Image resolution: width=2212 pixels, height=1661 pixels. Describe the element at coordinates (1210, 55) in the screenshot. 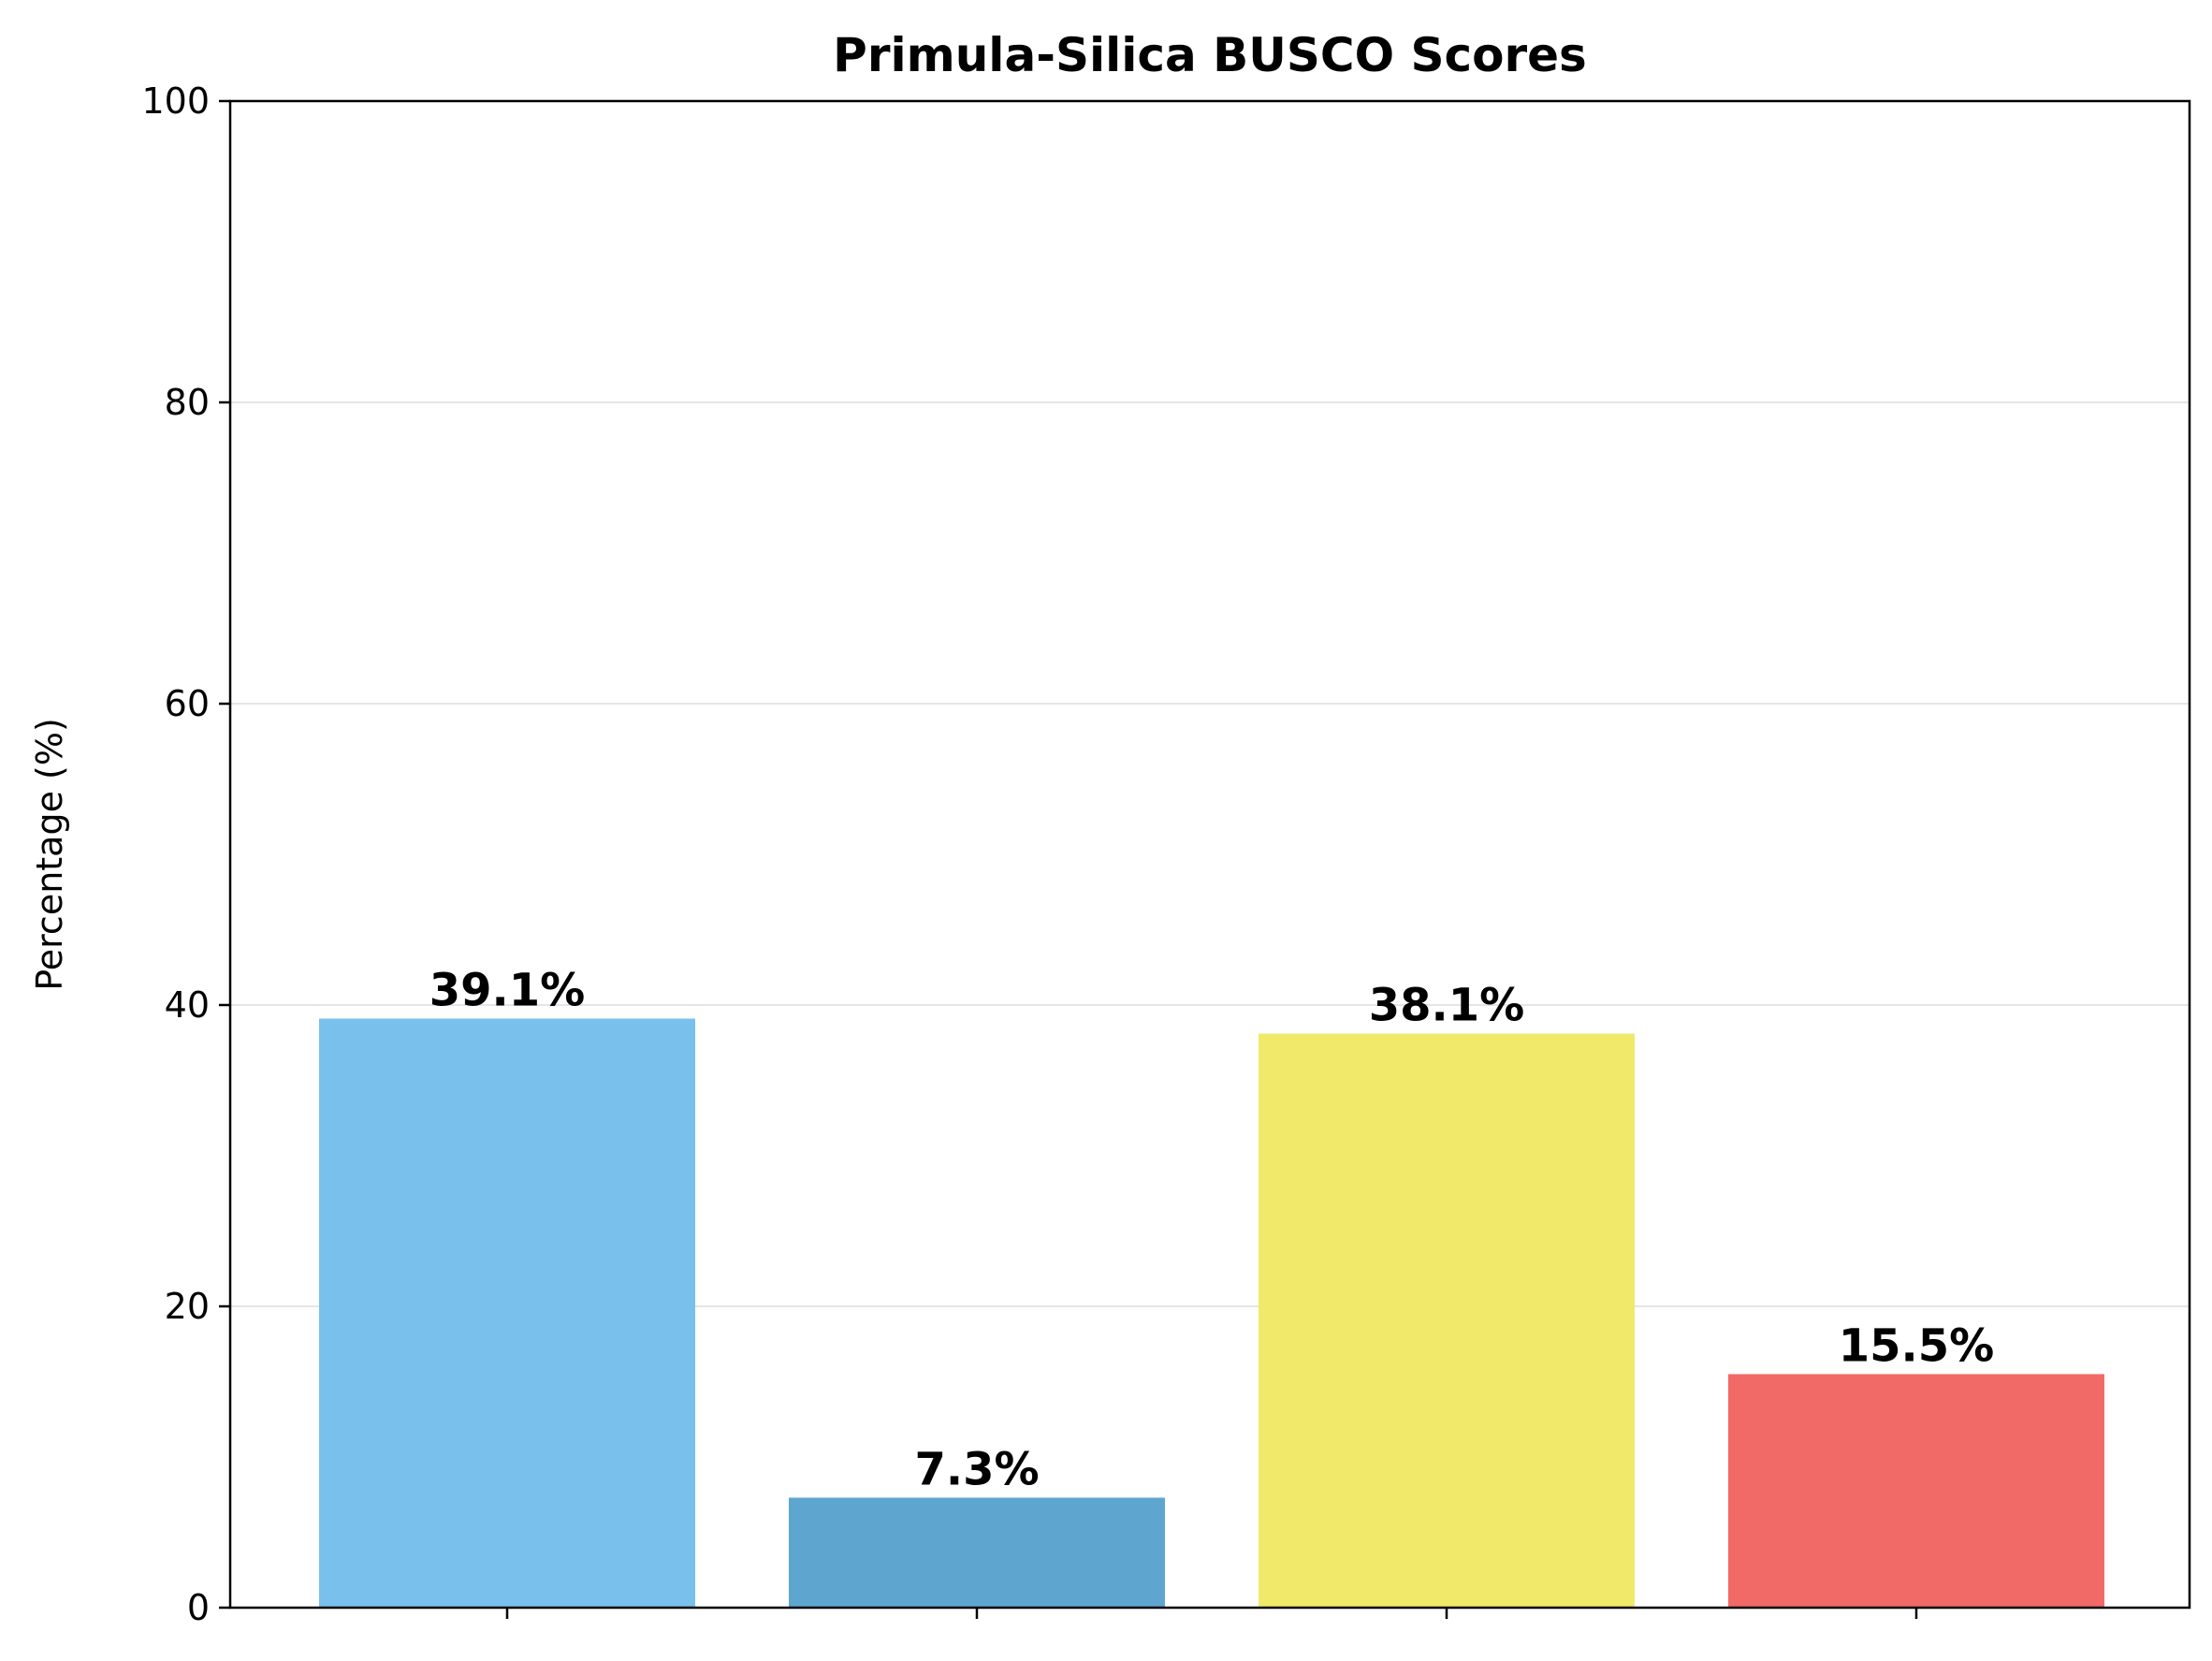

I see `chart-title: Primula-Silica BUSCO Scores` at that location.